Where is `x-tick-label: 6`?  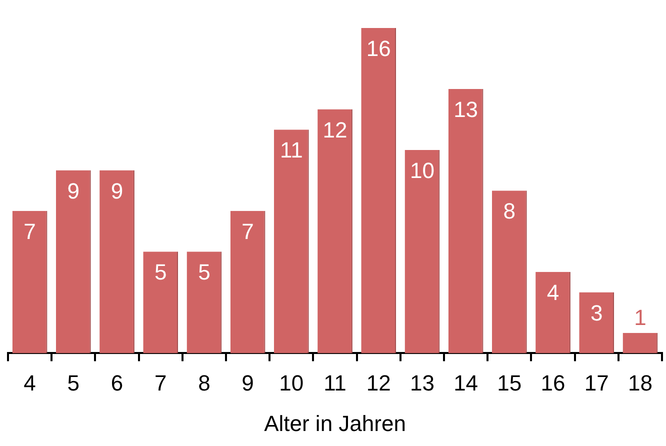 x-tick-label: 6 is located at coordinates (117, 383).